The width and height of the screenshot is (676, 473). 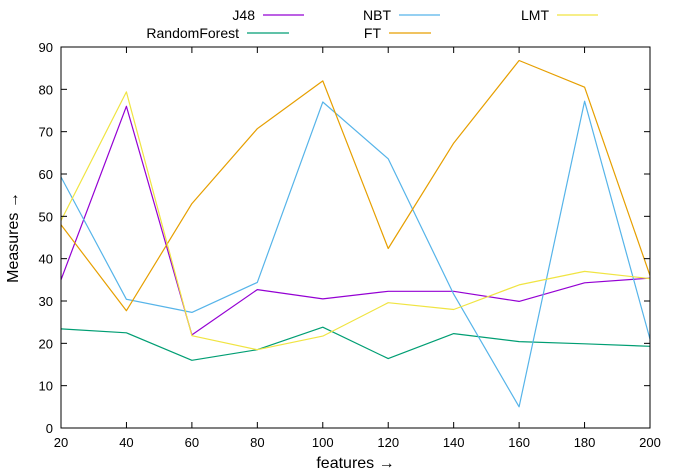 I want to click on y-tick-label: 90, so click(x=46, y=47).